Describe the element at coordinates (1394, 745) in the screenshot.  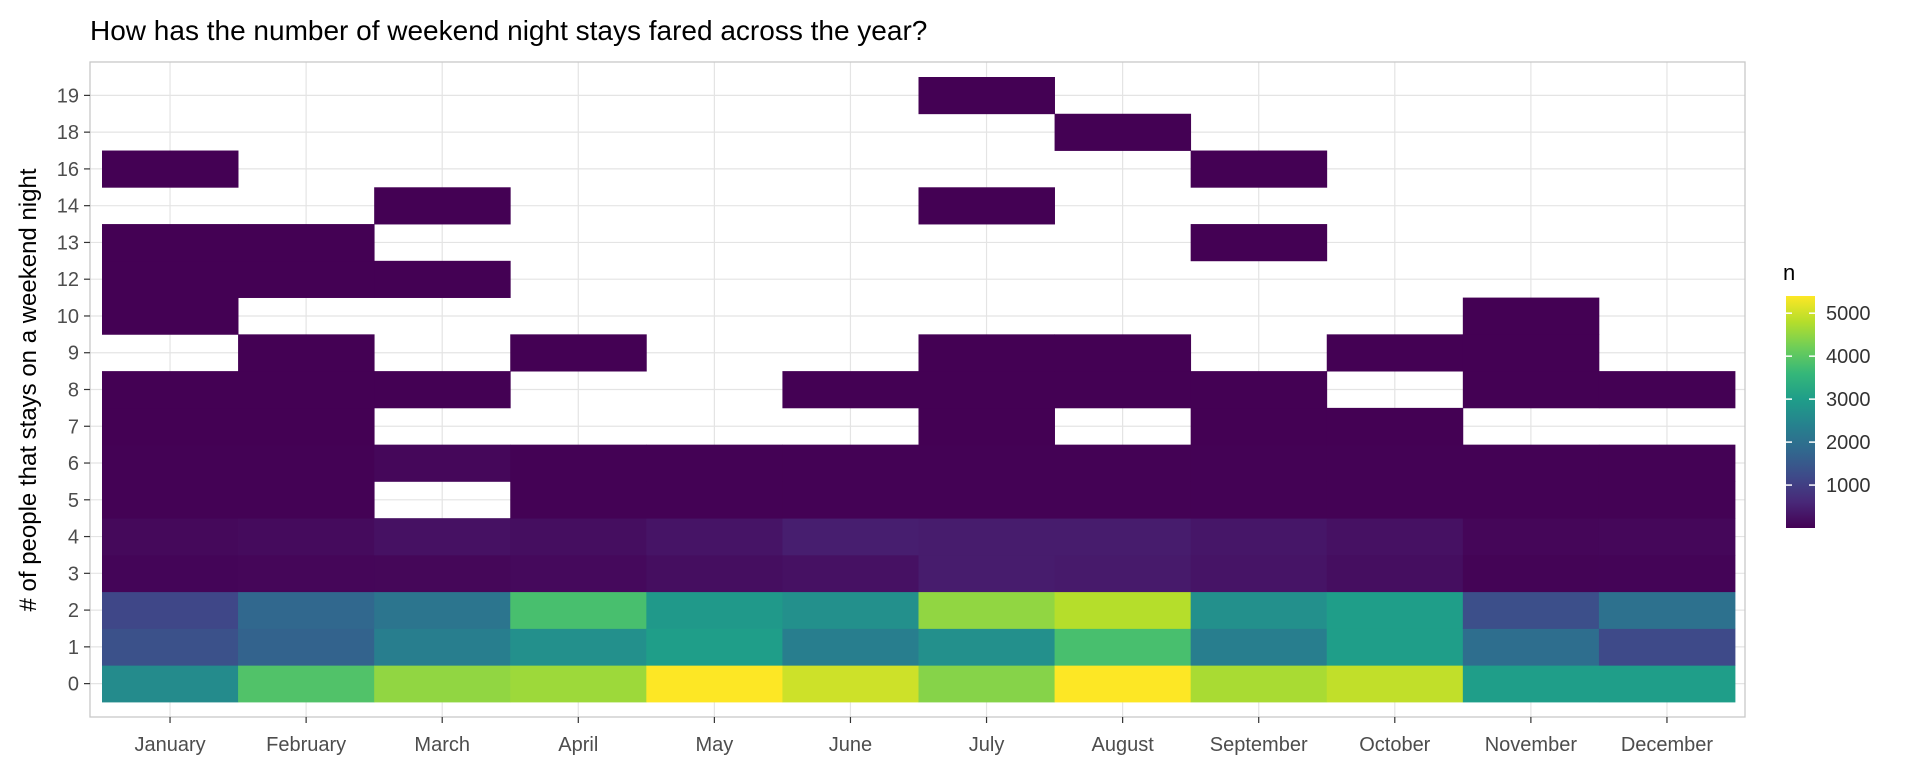
I see `x-tick-label: October` at that location.